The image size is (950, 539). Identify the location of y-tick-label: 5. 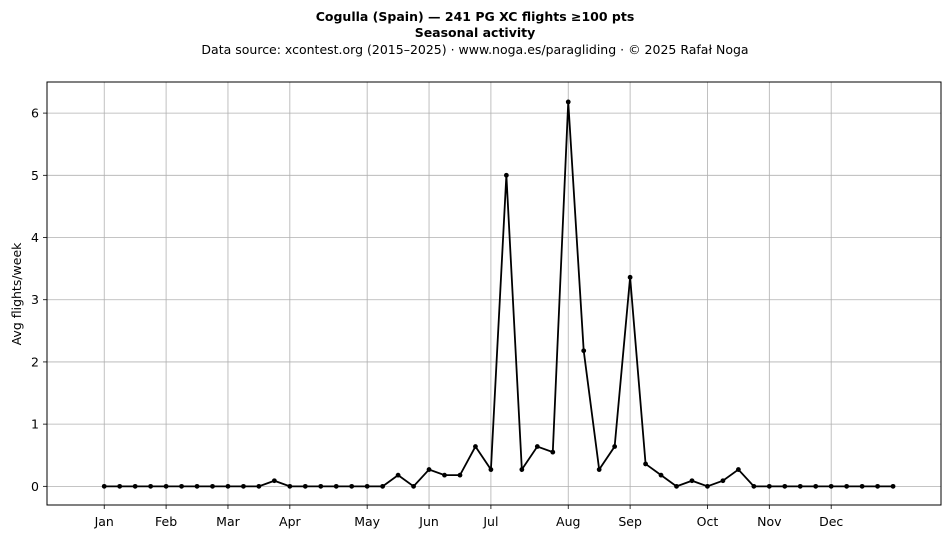
(35, 175).